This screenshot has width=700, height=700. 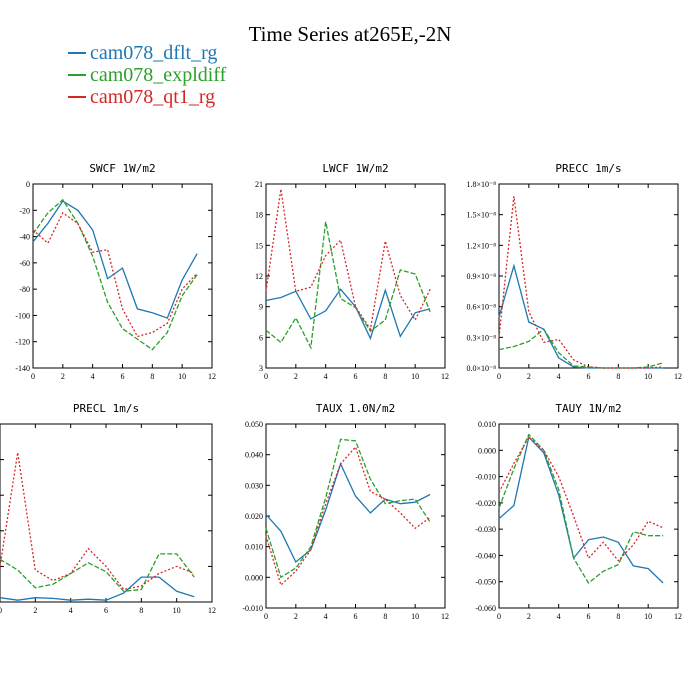 I want to click on p4-ytick-label: 0.000, so click(x=254, y=577).